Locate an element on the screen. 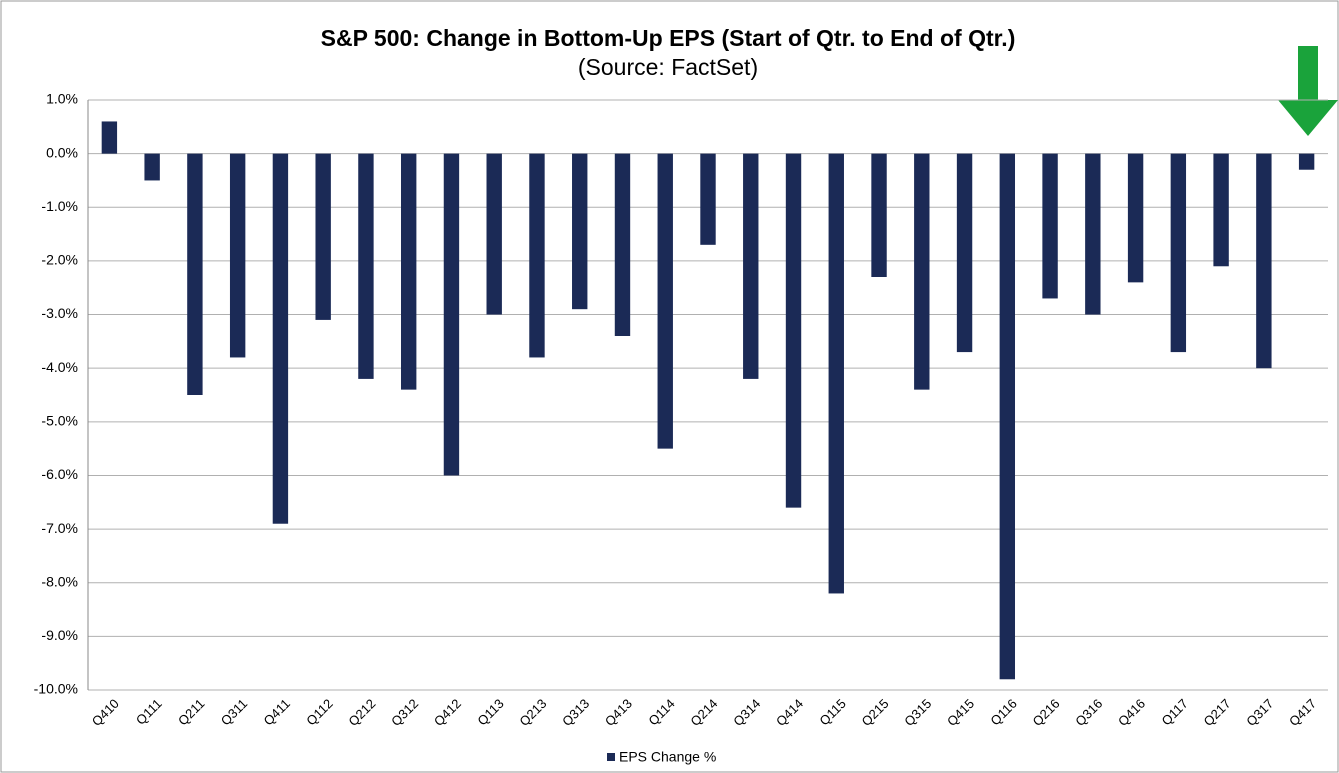 Image resolution: width=1339 pixels, height=773 pixels. y-tick-label: -2.0% is located at coordinates (59, 260).